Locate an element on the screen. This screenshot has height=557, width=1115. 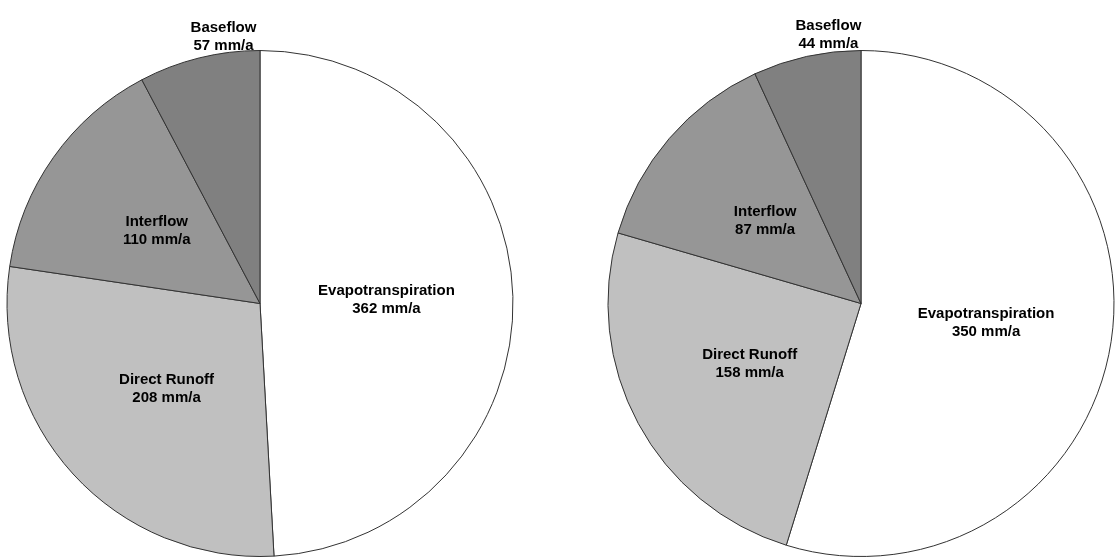
data-label: 44 mm/a is located at coordinates (829, 43).